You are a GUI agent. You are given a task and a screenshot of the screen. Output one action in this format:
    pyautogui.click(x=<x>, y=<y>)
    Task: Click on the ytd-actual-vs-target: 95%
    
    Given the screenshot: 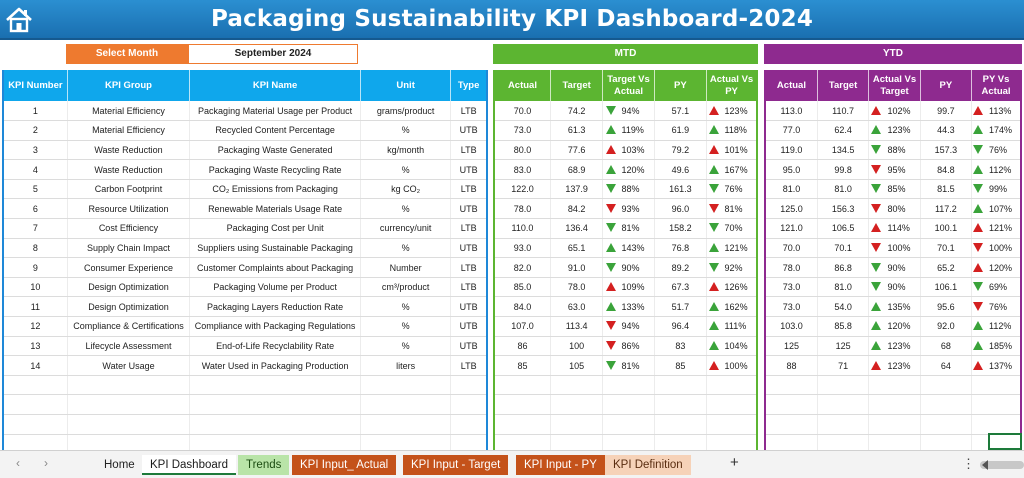 What is the action you would take?
    pyautogui.click(x=894, y=169)
    